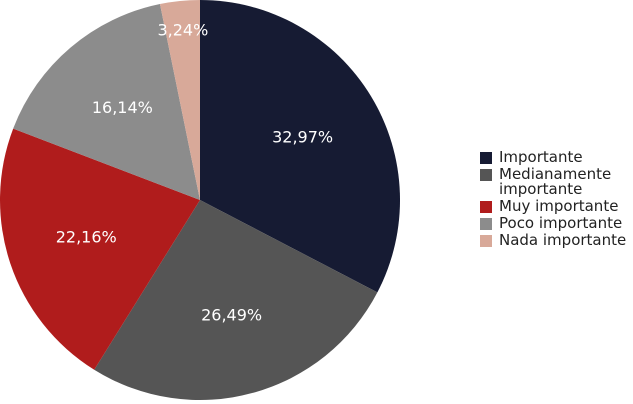 The height and width of the screenshot is (404, 633). I want to click on data-label: 16,14%, so click(122, 107).